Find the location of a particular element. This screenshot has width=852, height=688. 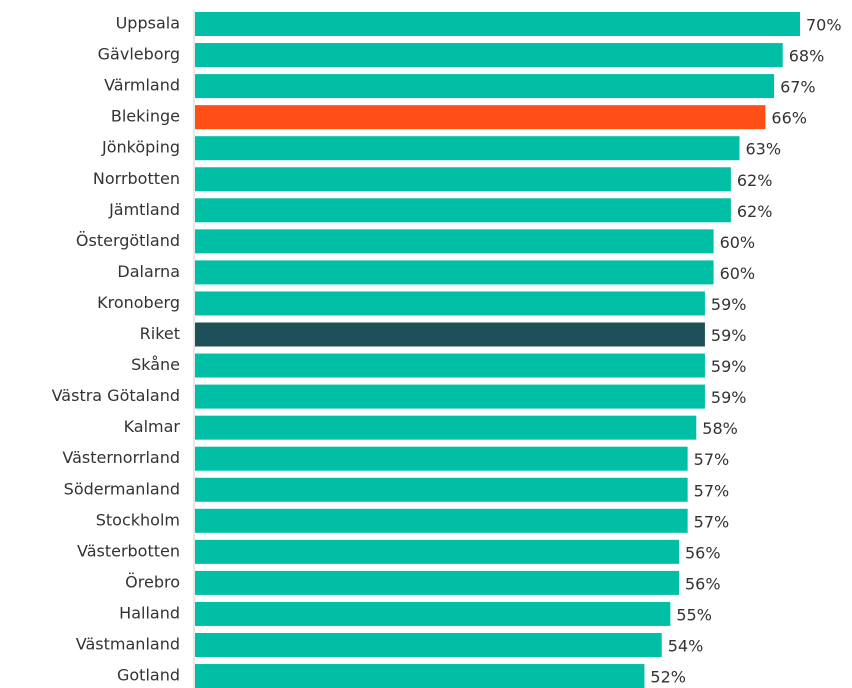

value-label: 52% is located at coordinates (668, 677).